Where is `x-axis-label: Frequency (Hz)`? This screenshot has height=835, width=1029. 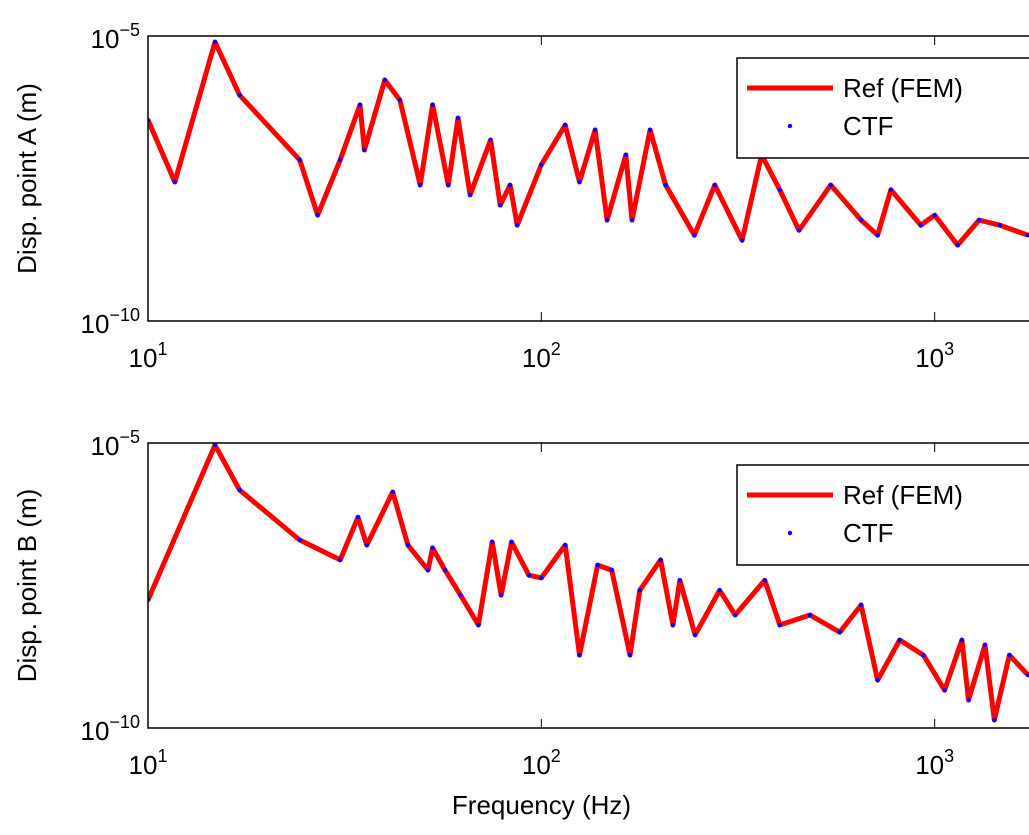
x-axis-label: Frequency (Hz) is located at coordinates (541, 805).